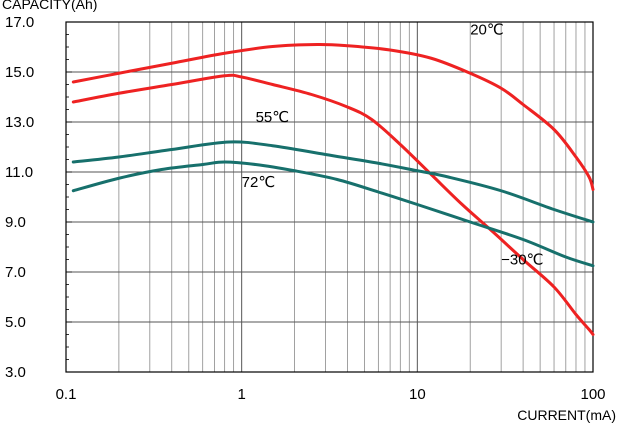  Describe the element at coordinates (15, 322) in the screenshot. I see `y-tick-label: 5.0` at that location.